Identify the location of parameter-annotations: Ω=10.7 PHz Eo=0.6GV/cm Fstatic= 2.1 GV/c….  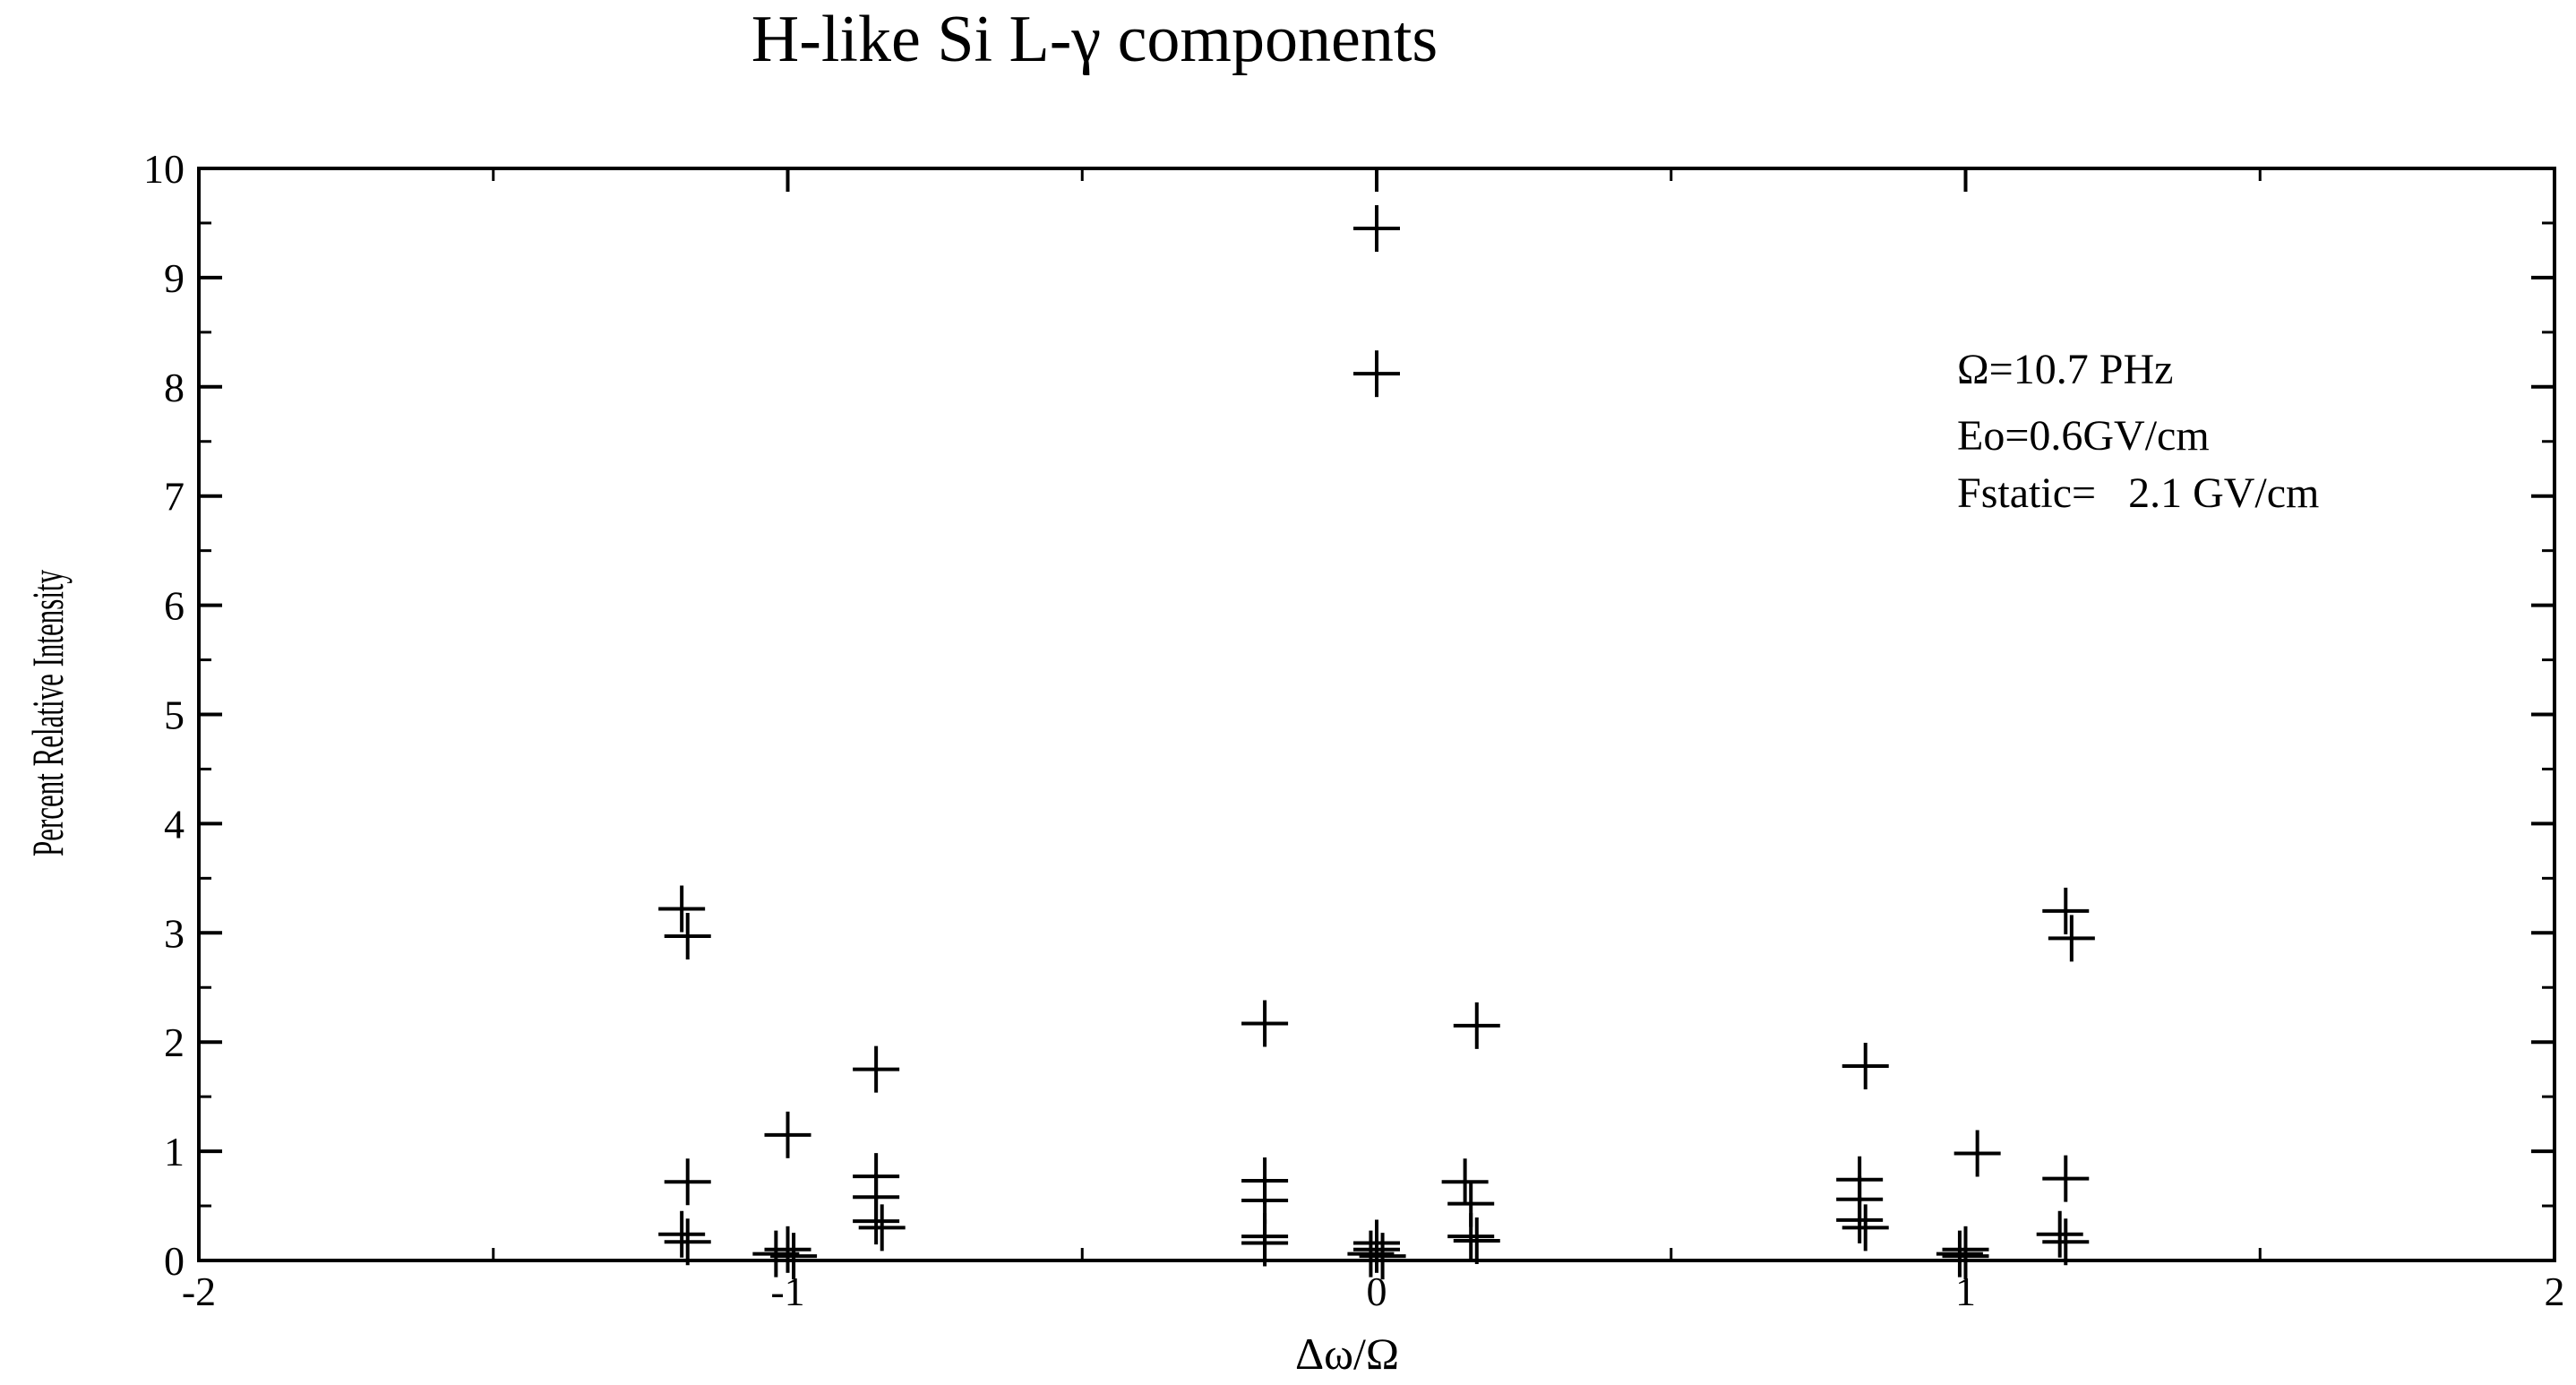
(2138, 431).